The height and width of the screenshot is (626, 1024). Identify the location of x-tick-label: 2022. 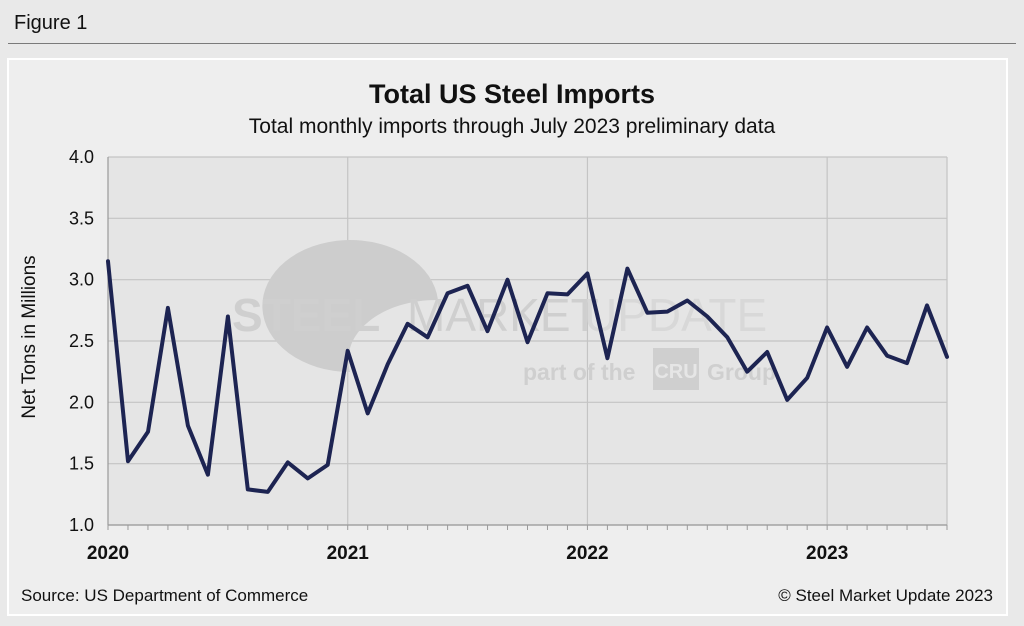
(587, 553).